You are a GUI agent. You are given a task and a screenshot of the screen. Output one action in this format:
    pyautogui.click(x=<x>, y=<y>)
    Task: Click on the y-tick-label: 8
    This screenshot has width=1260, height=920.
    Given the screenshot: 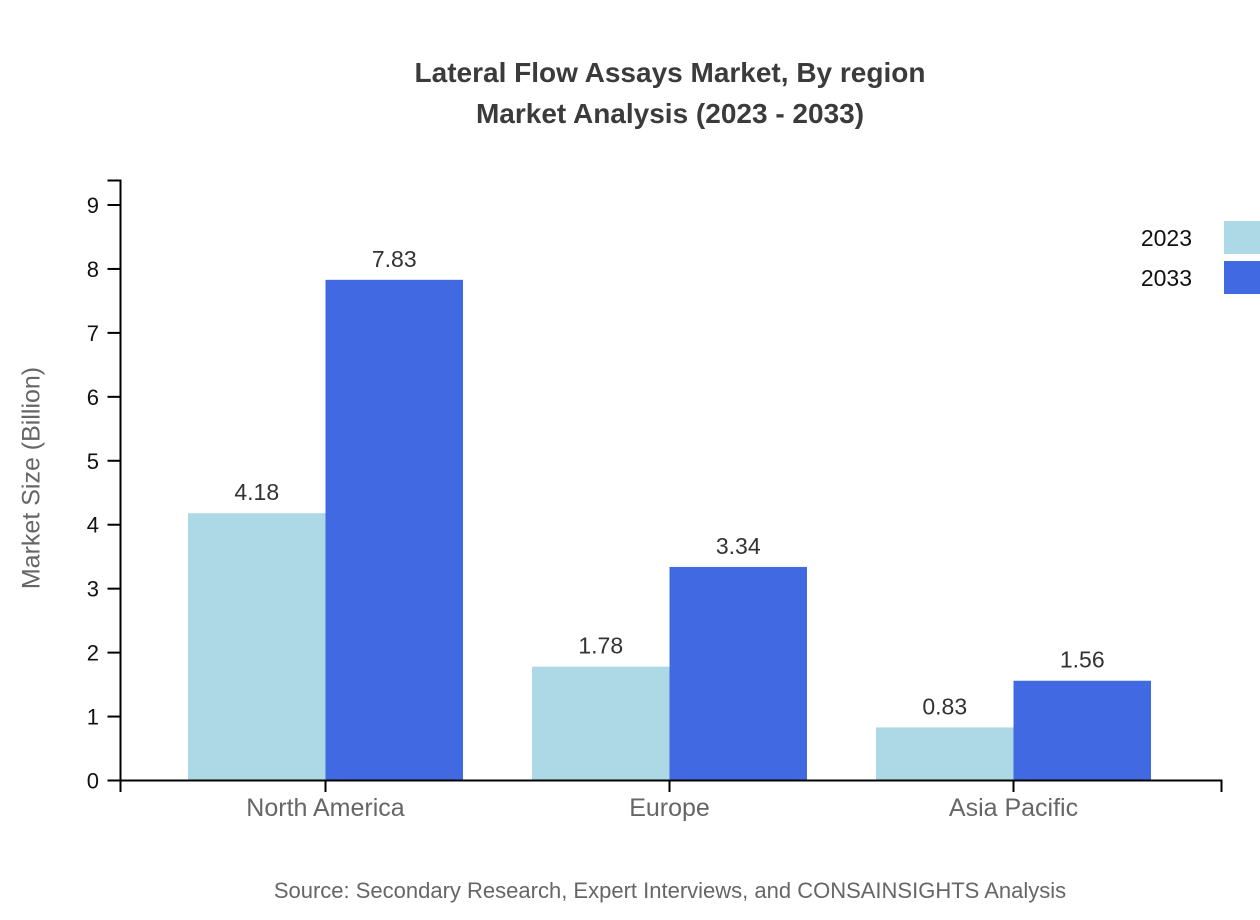 What is the action you would take?
    pyautogui.click(x=93, y=269)
    